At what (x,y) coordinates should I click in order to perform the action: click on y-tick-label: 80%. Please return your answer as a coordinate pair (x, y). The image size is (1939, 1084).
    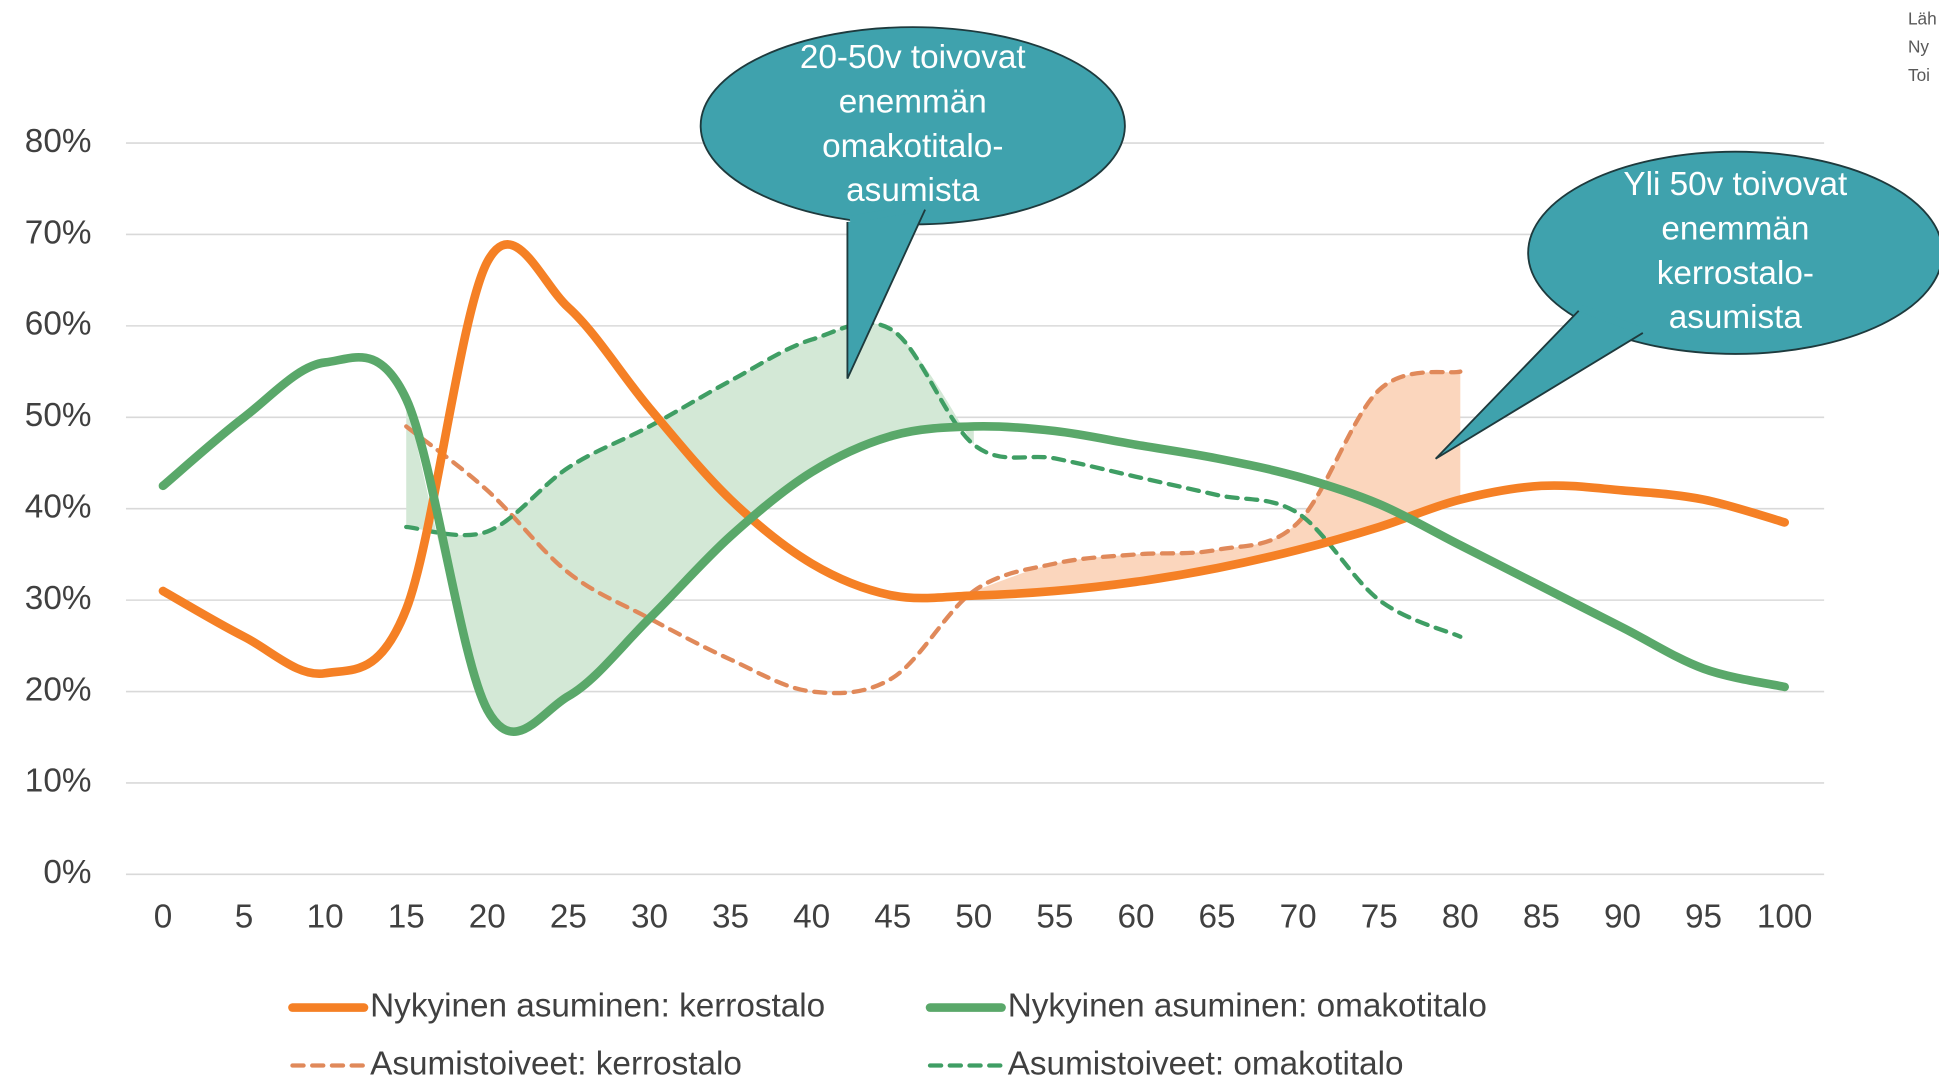
    Looking at the image, I should click on (58, 141).